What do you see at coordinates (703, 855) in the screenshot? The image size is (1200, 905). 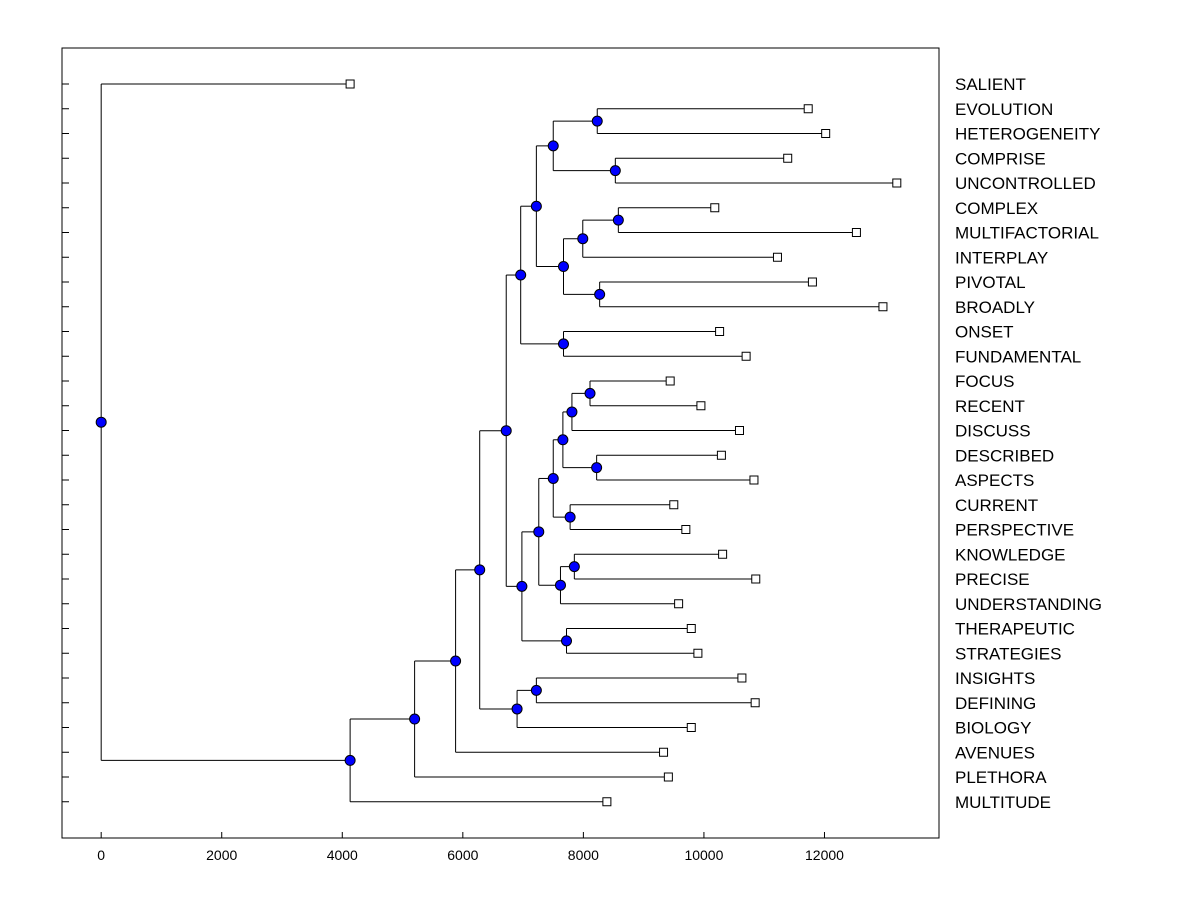 I see `x-tick-label: 10000` at bounding box center [703, 855].